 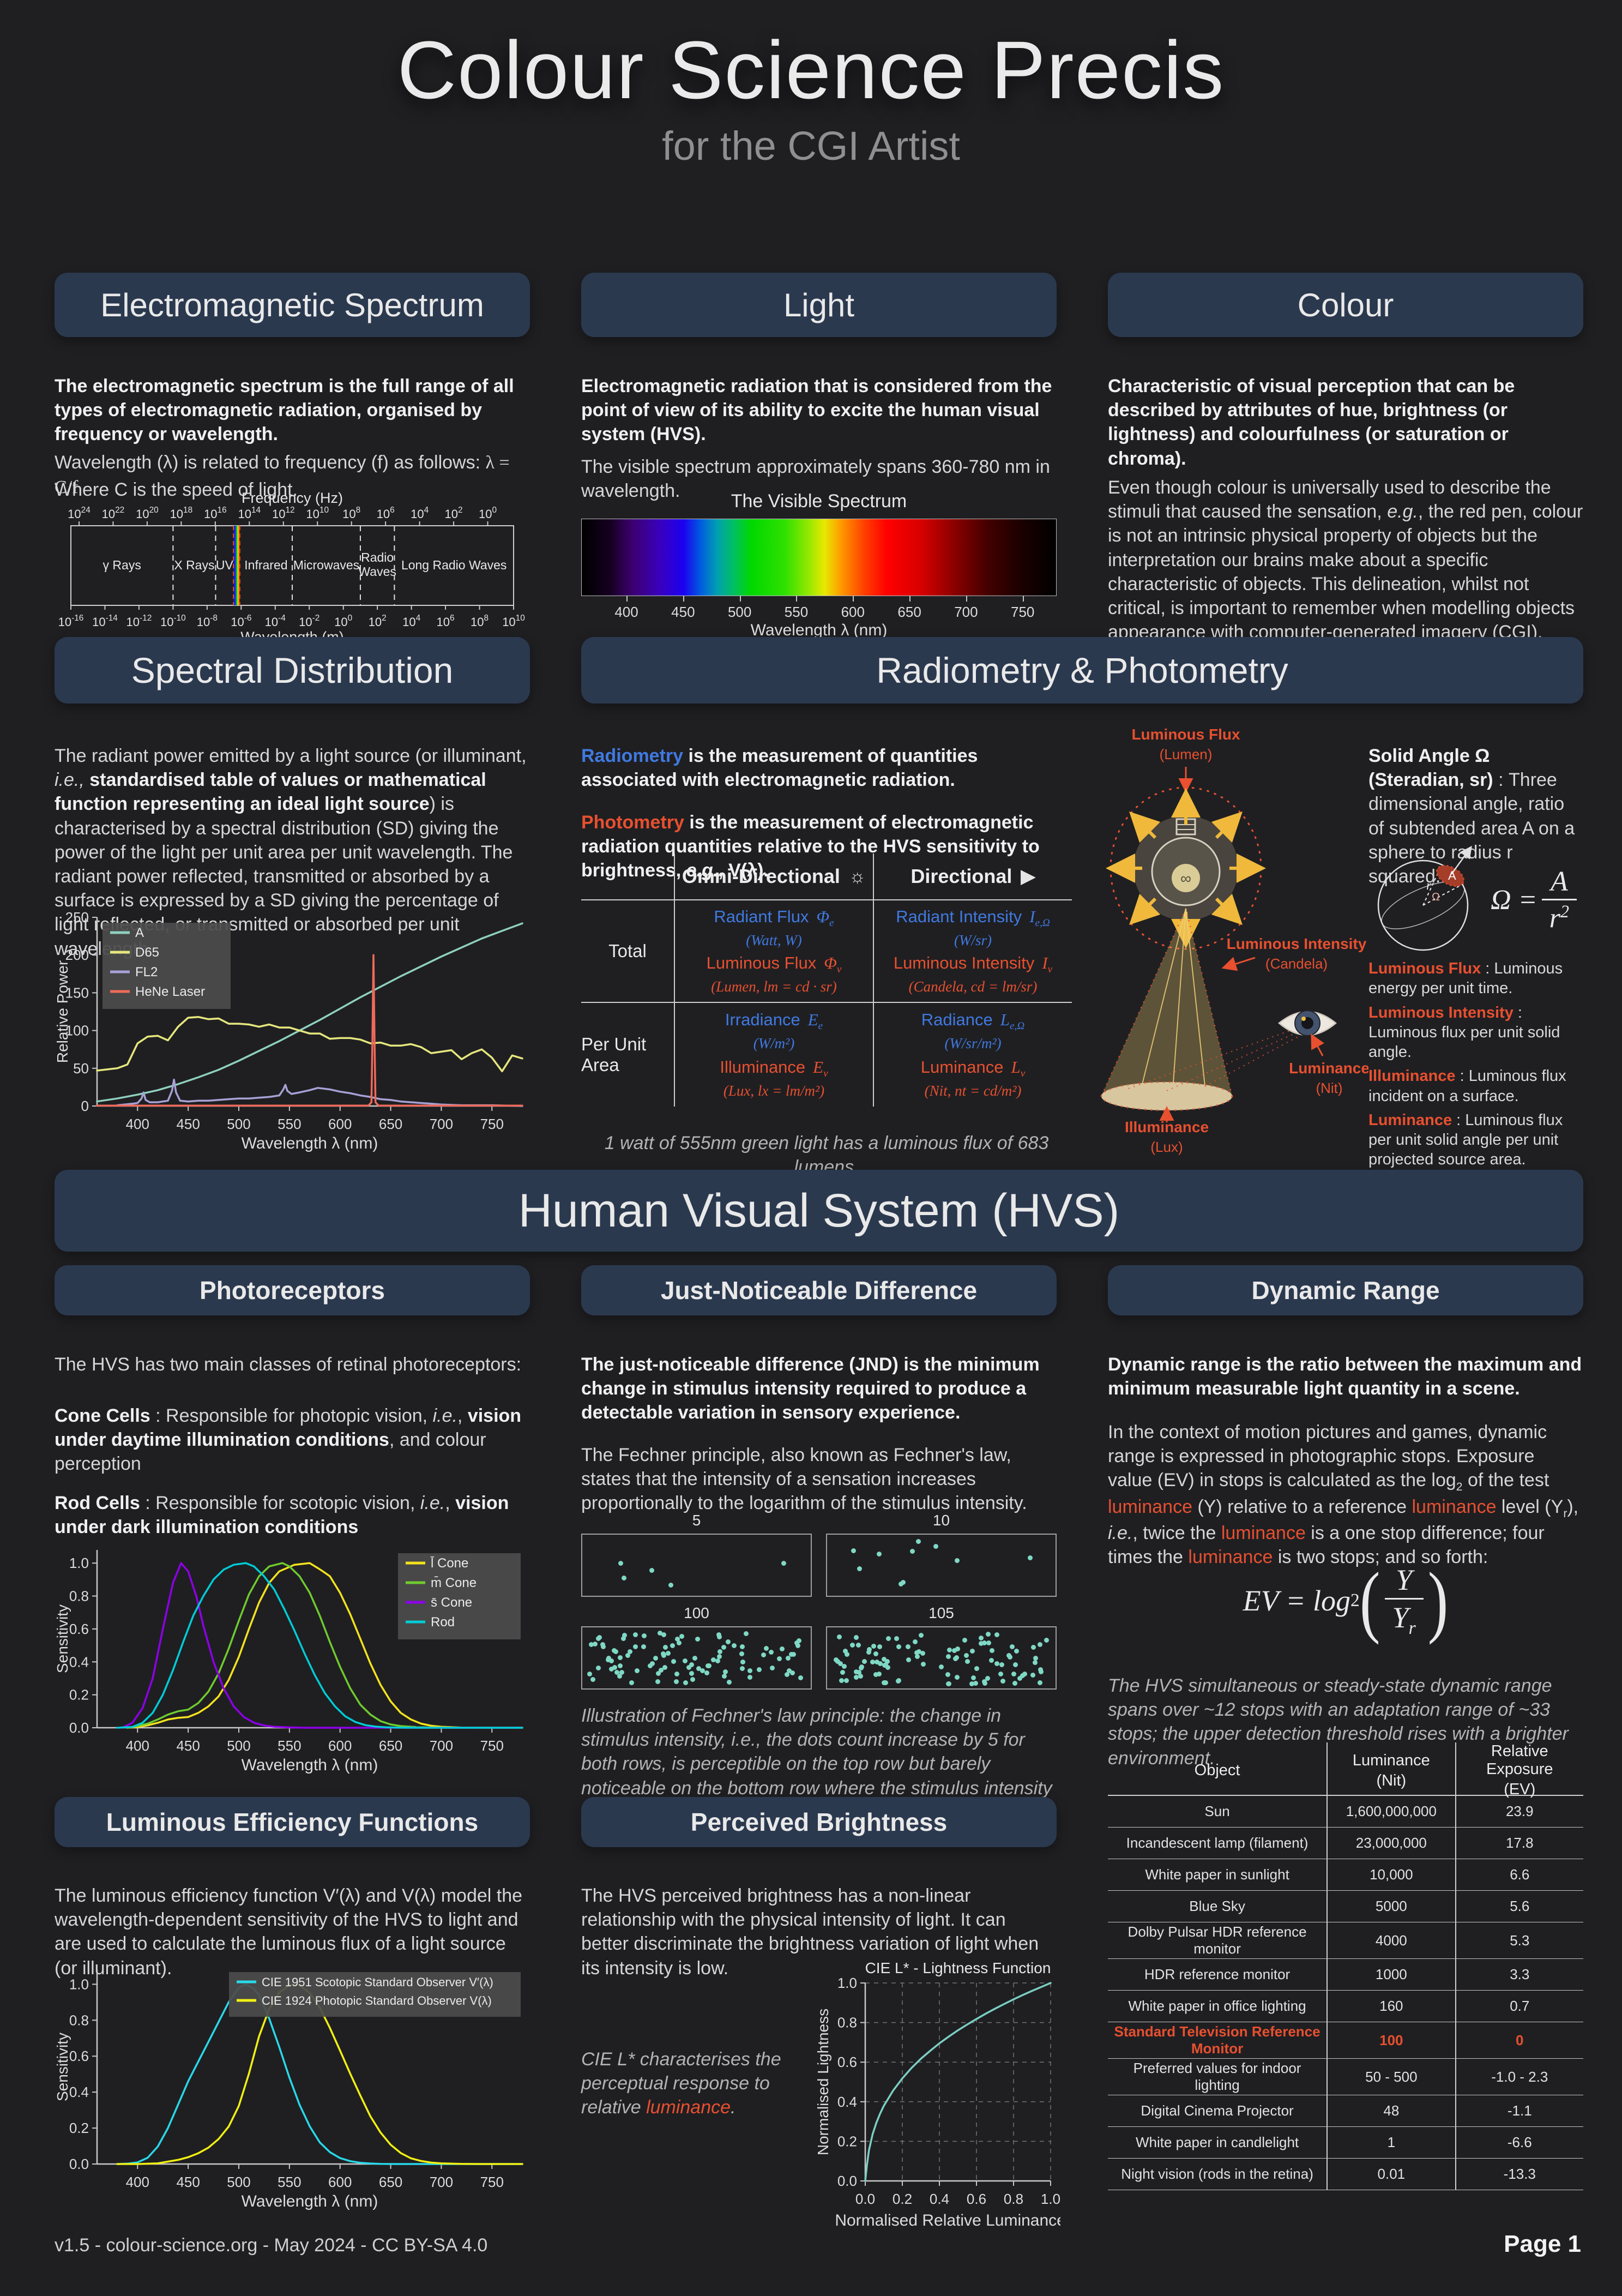 I want to click on section-title: Electromagnetic Spectrum, so click(x=292, y=304).